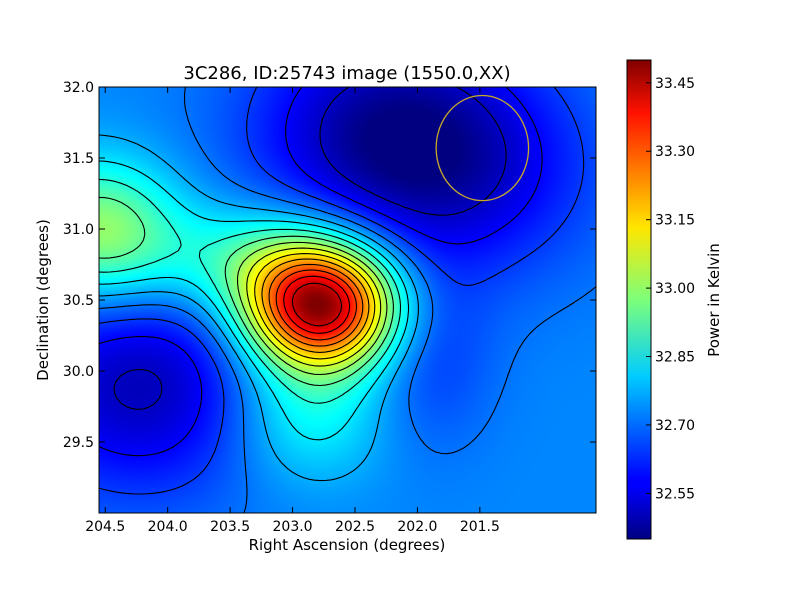 This screenshot has height=600, width=800. What do you see at coordinates (639, 299) in the screenshot?
I see `colorbar-fill` at bounding box center [639, 299].